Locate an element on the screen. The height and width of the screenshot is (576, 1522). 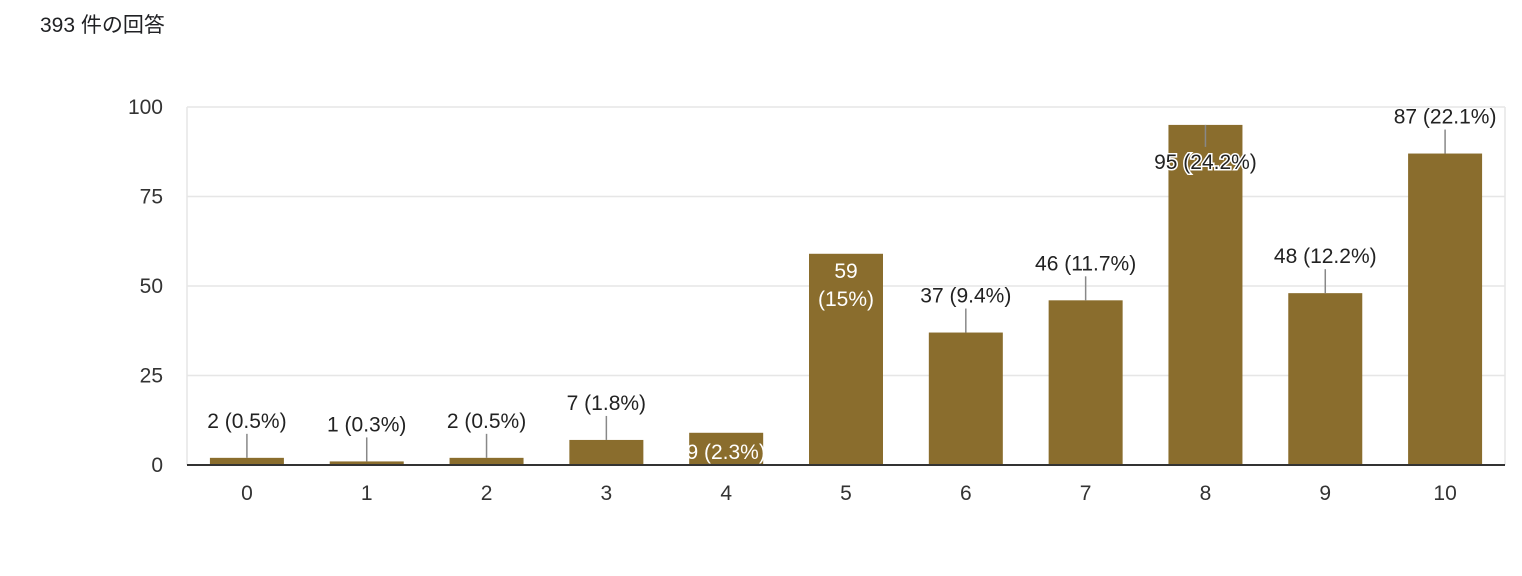
x-tick-label: 5 is located at coordinates (846, 493).